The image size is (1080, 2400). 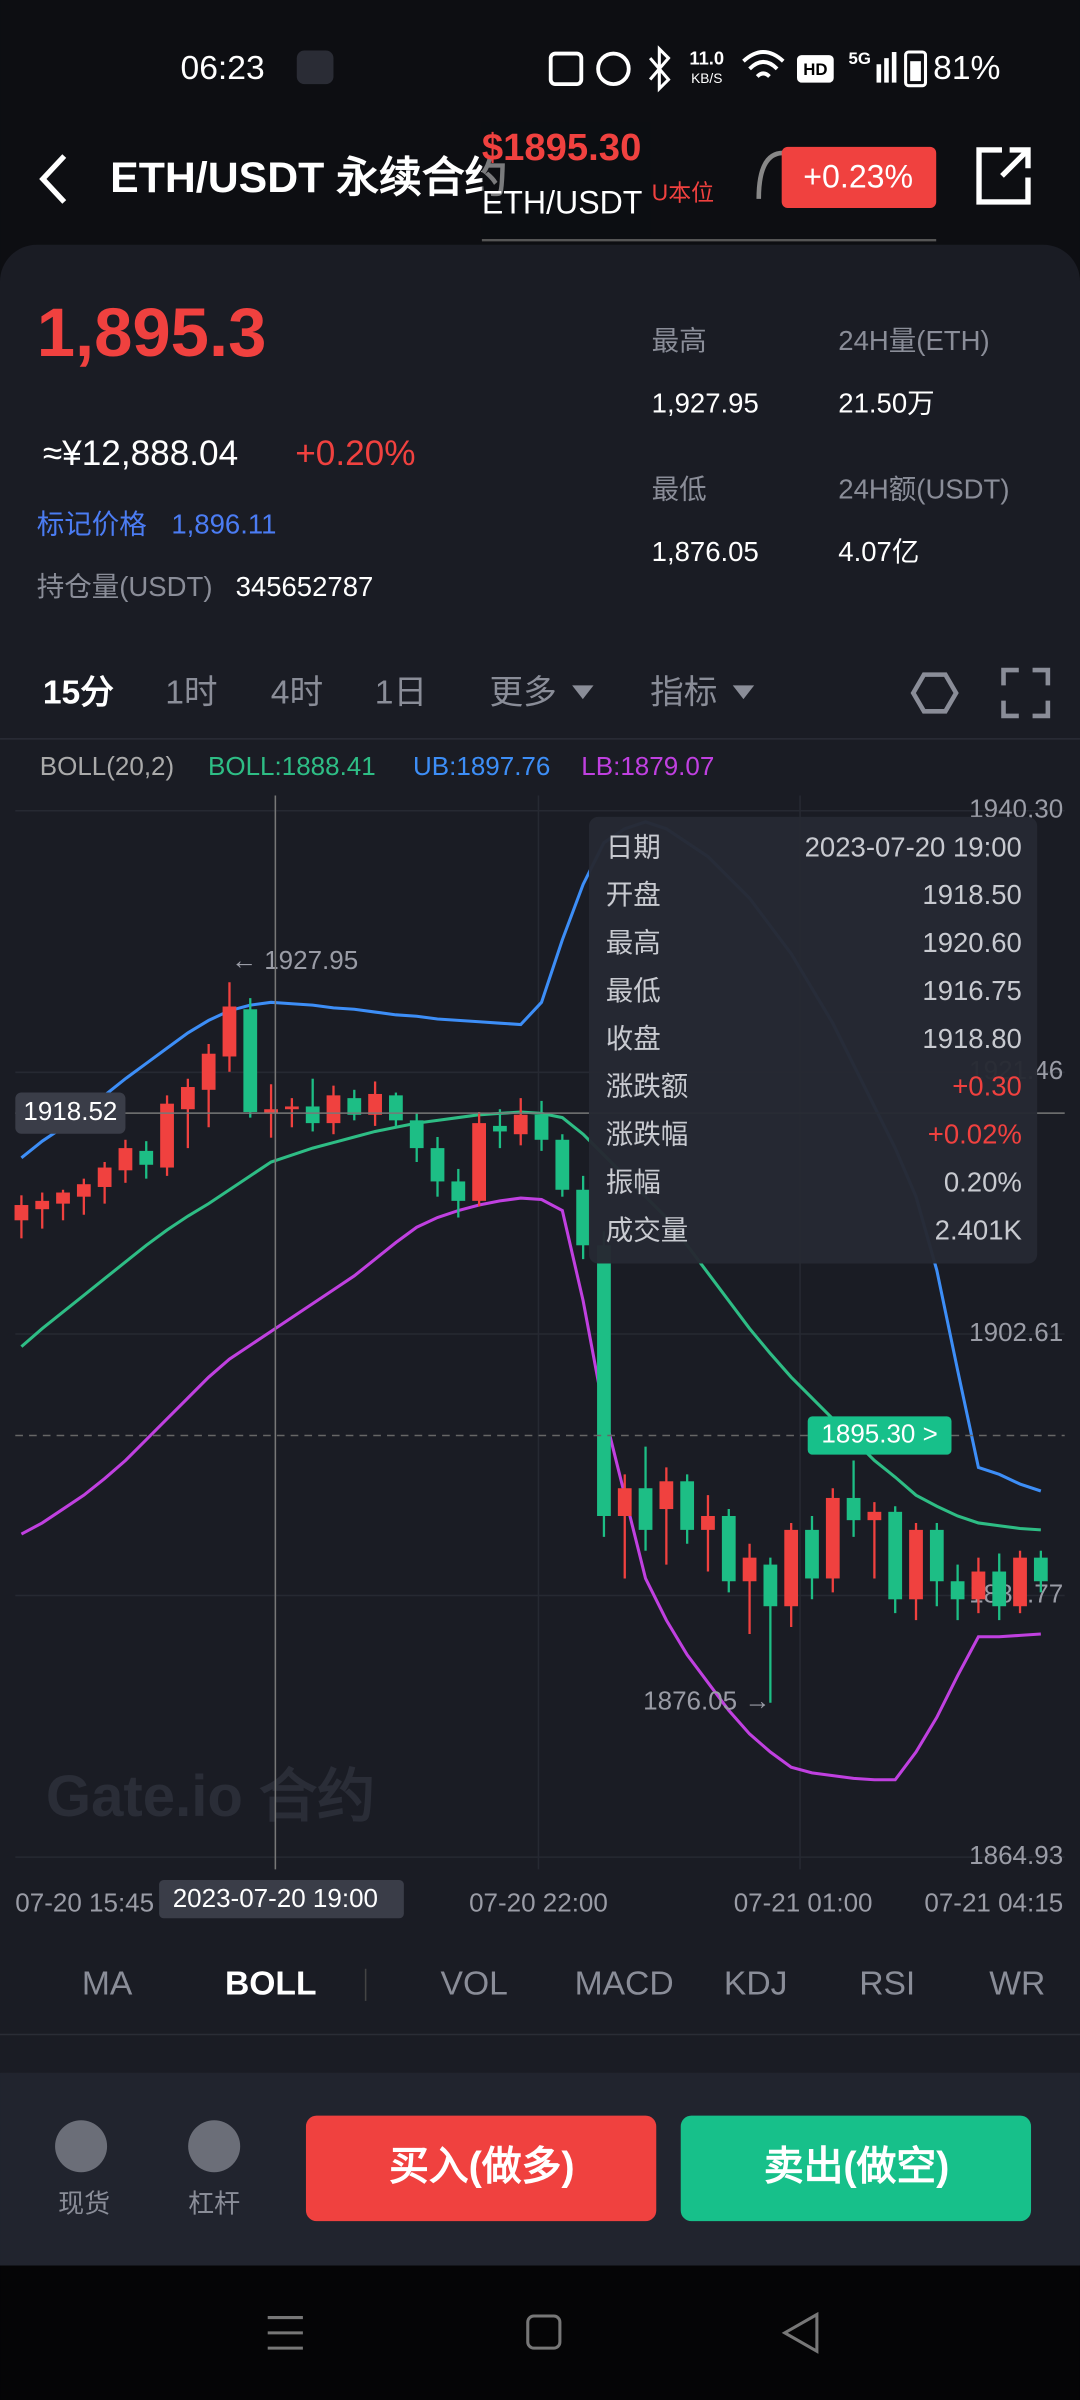 I want to click on net-unit: KB/S, so click(x=706, y=78).